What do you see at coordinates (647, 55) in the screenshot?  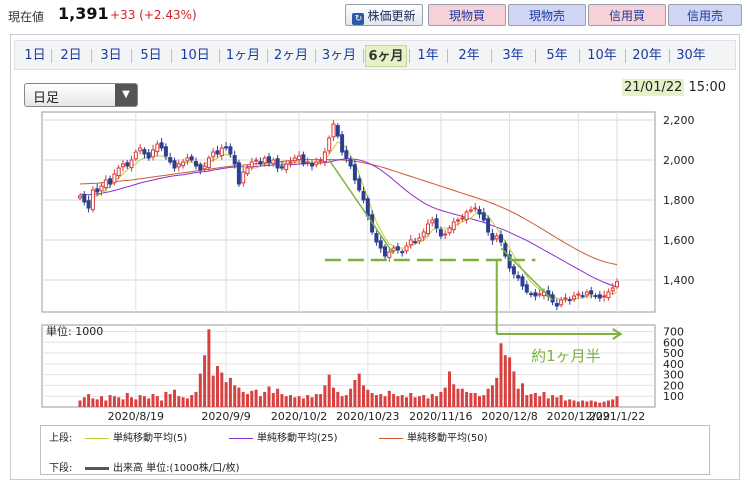 I see `period-tab: 20年` at bounding box center [647, 55].